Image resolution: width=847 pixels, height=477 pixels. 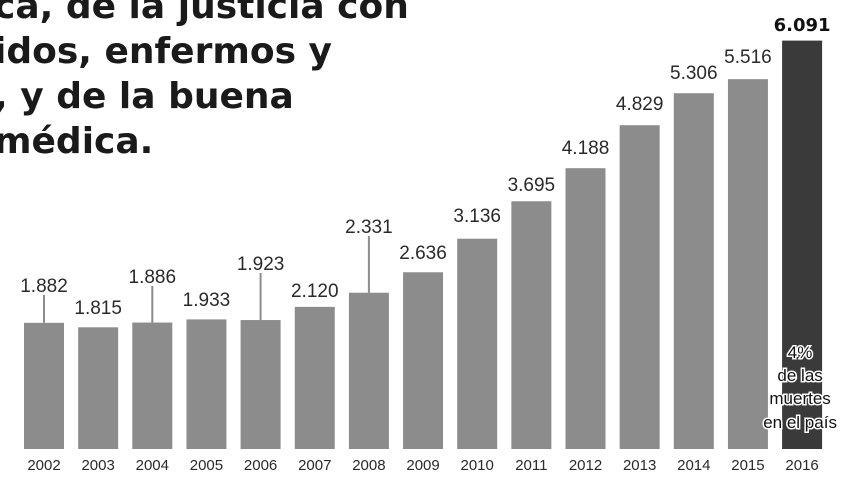 What do you see at coordinates (166, 51) in the screenshot?
I see `headline-line: idos, enfermos y` at bounding box center [166, 51].